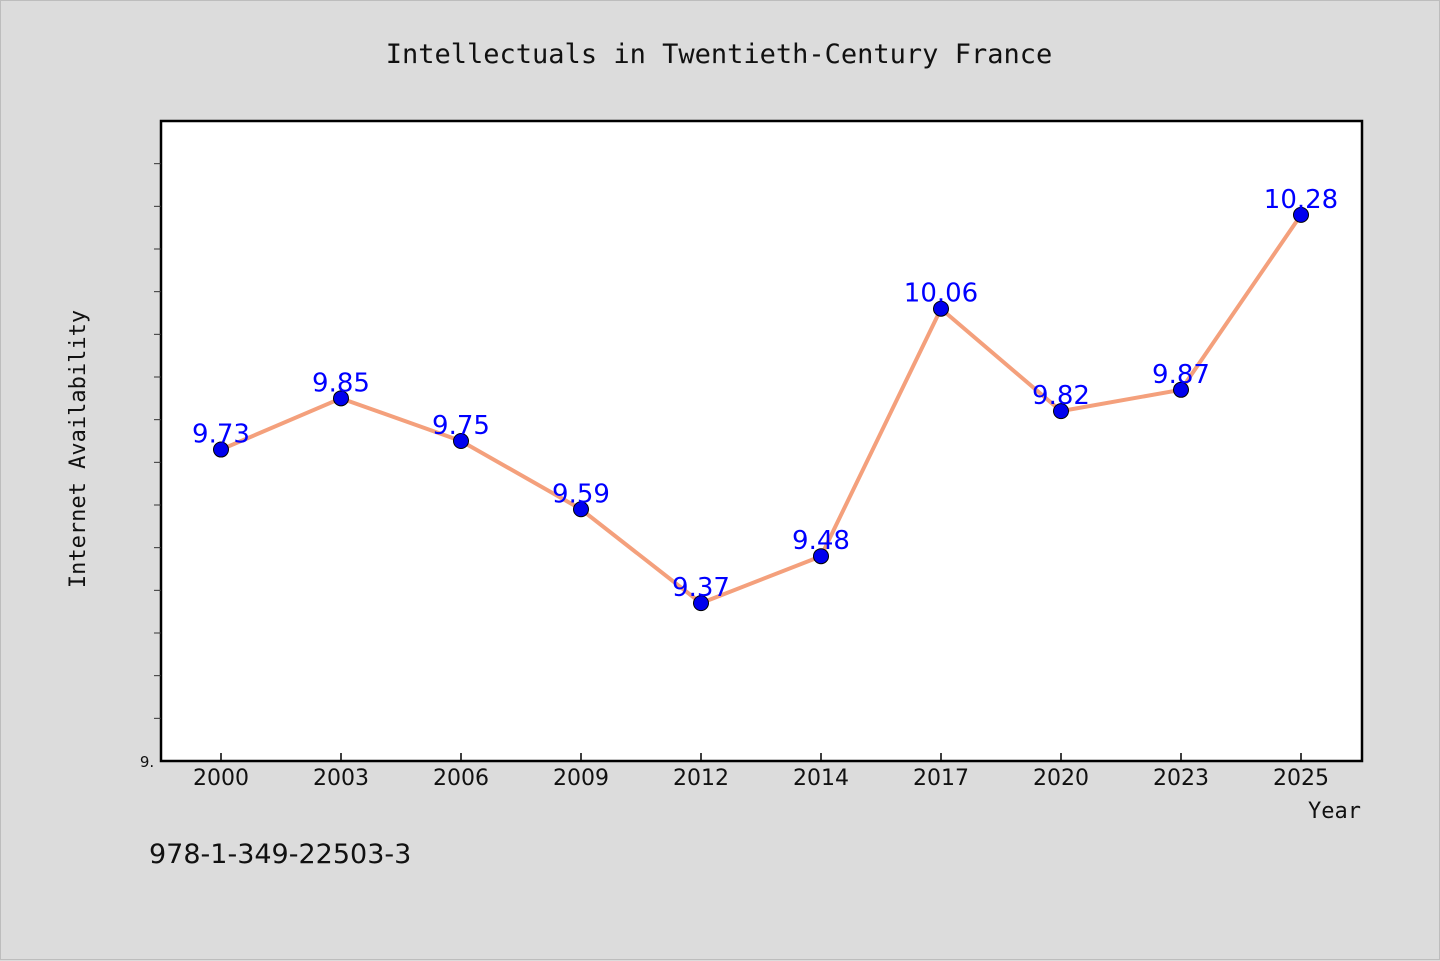 The height and width of the screenshot is (961, 1440). What do you see at coordinates (701, 588) in the screenshot?
I see `data-label: 9.37` at bounding box center [701, 588].